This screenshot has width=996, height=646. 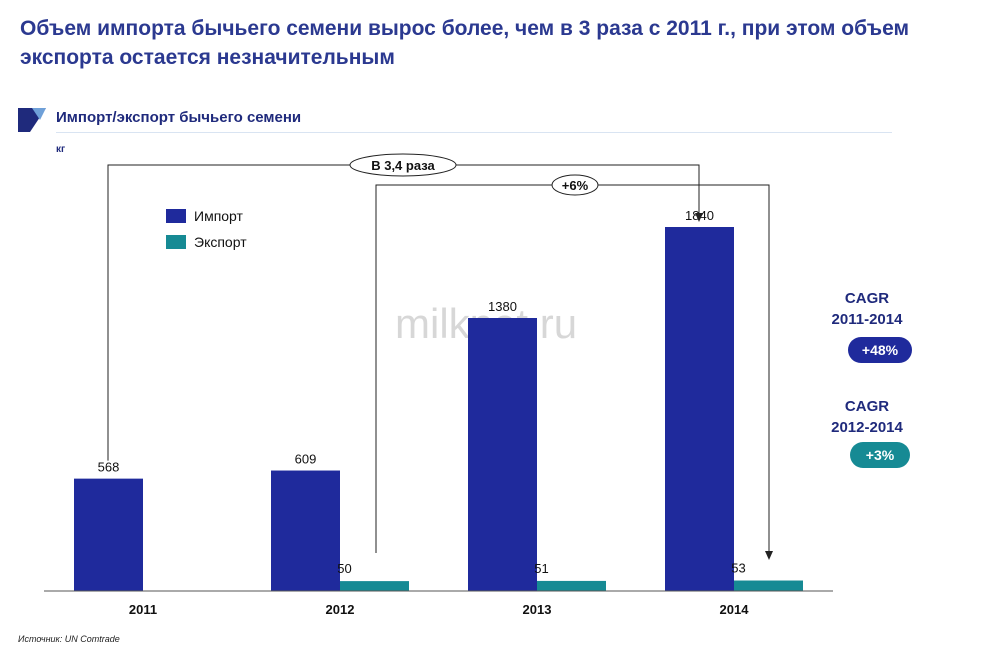 I want to click on x-tick-label-2011: 2011, so click(x=143, y=609).